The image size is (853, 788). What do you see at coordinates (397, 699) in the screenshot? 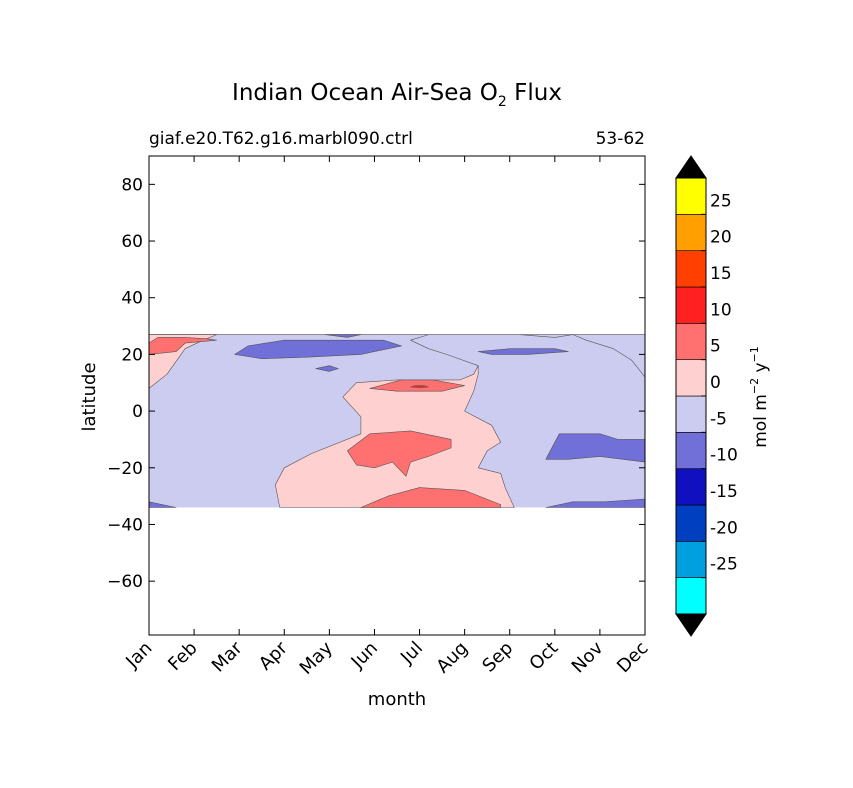
I see `x-axis-label: month` at bounding box center [397, 699].